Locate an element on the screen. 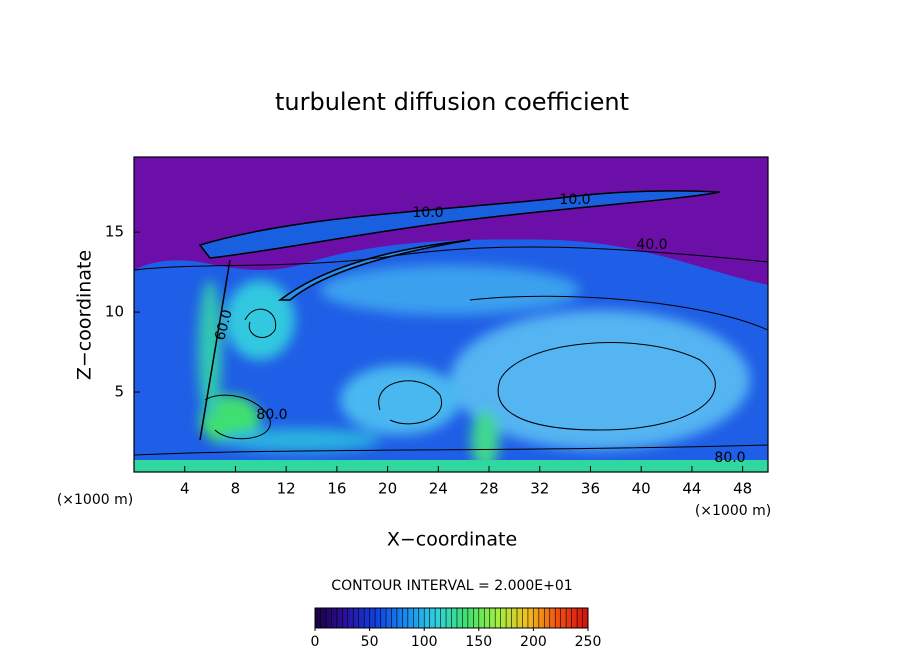  x-unit: (×1000 m) is located at coordinates (733, 511).